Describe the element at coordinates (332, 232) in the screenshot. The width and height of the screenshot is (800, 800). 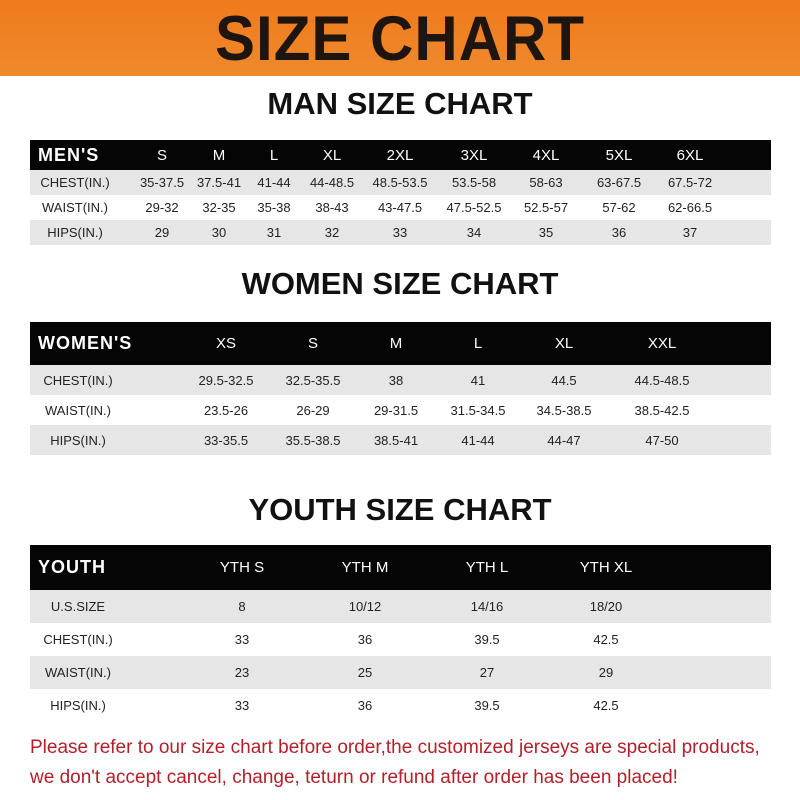
I see `table-cell: 32` at that location.